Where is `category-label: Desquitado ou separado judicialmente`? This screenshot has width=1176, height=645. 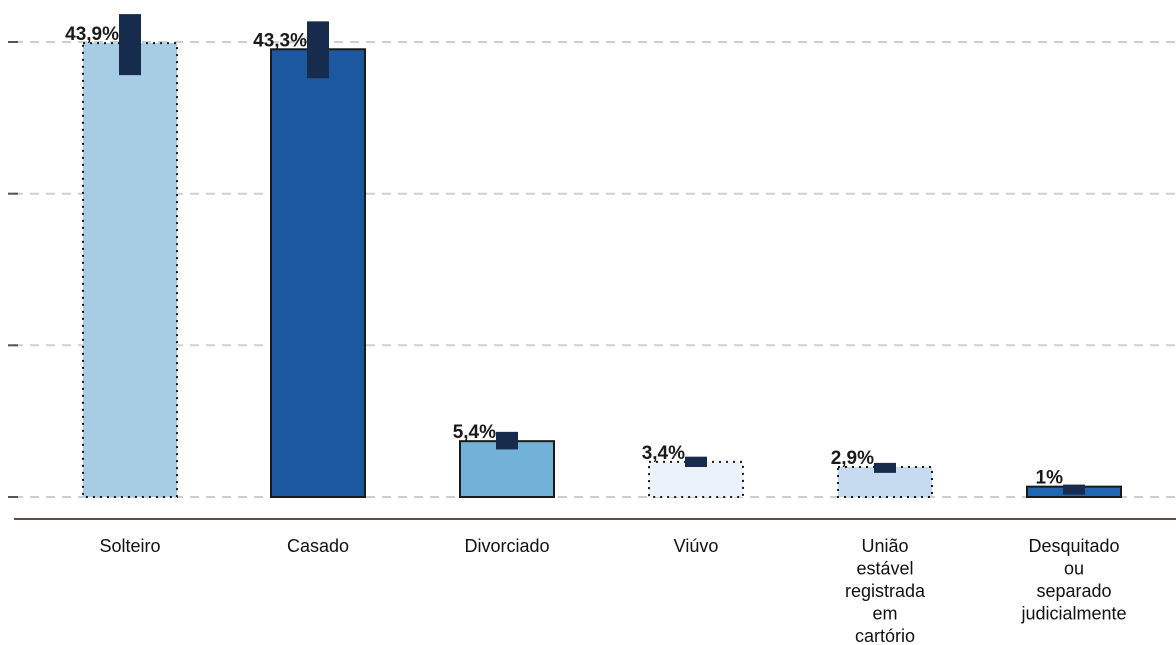 category-label: Desquitado ou separado judicialmente is located at coordinates (1073, 580).